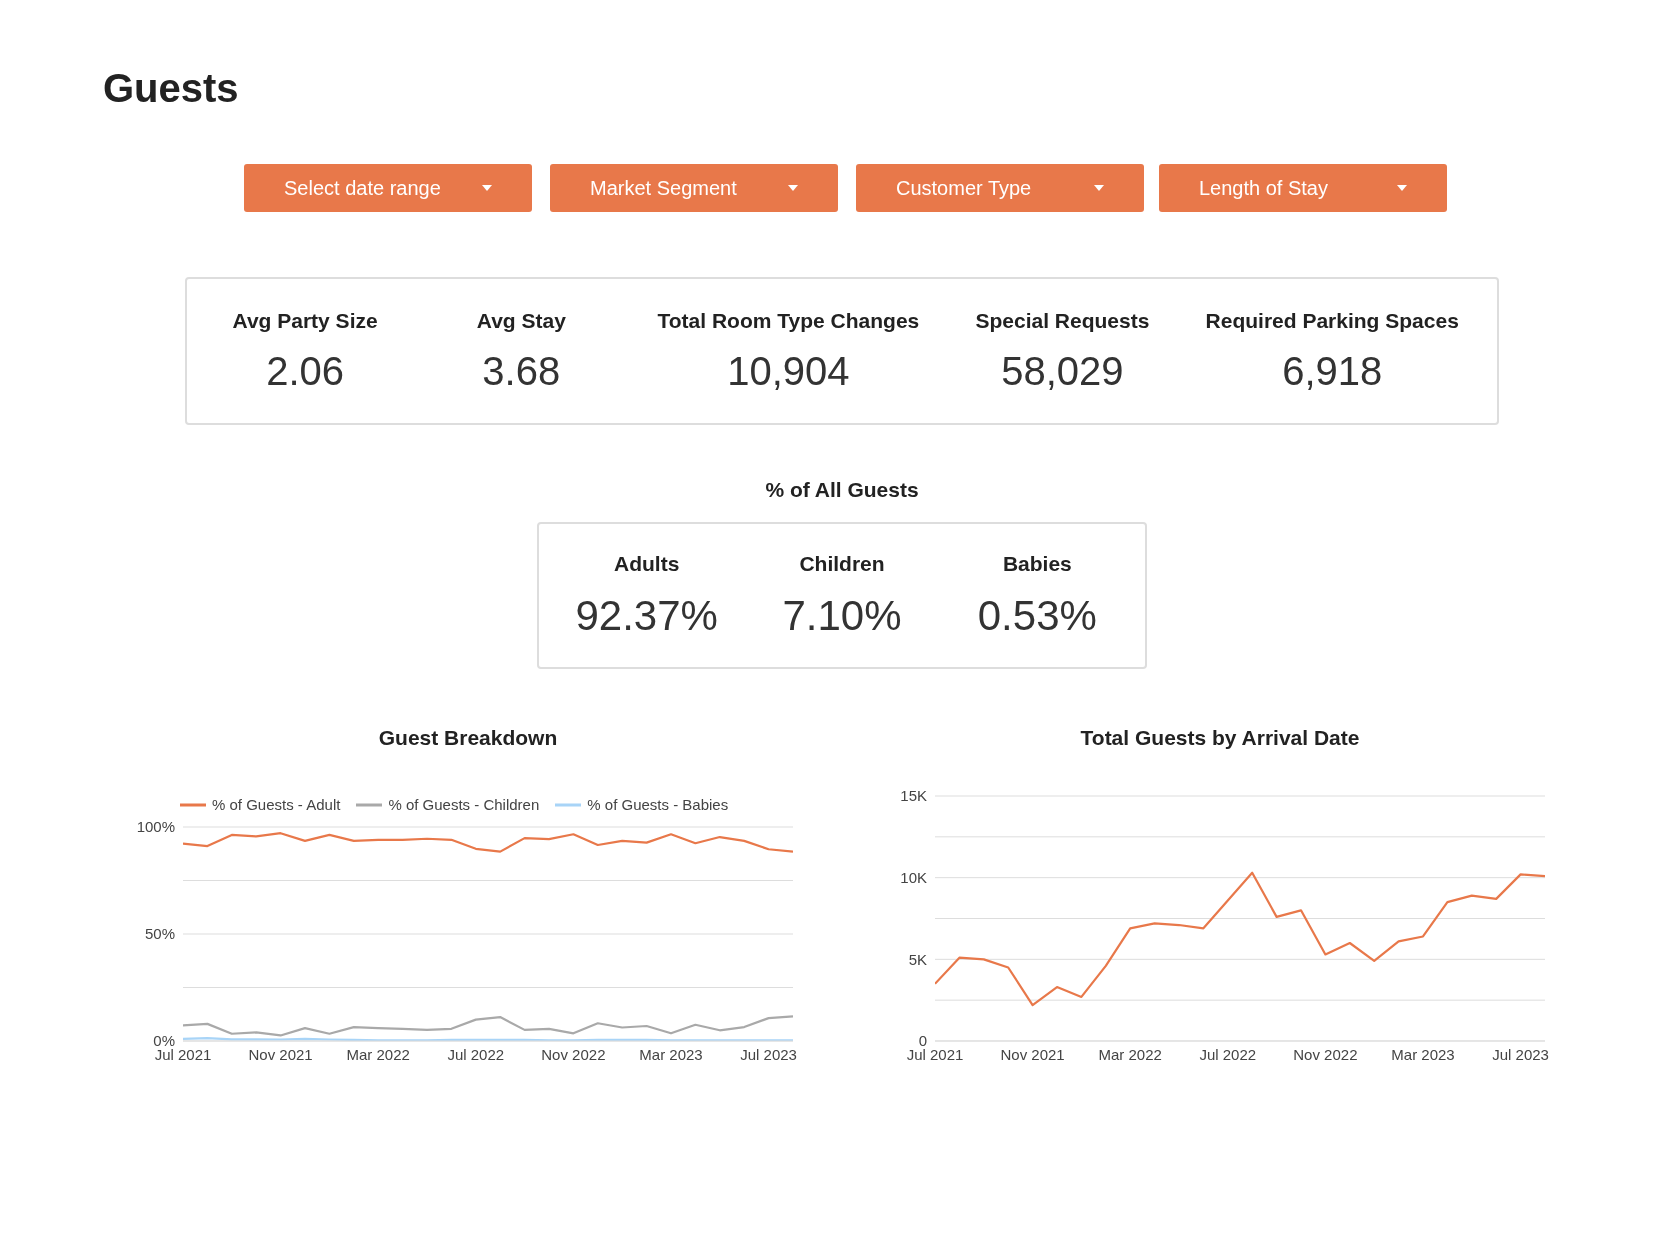 The image size is (1667, 1251). I want to click on text: Required Parking Spaces, so click(1332, 320).